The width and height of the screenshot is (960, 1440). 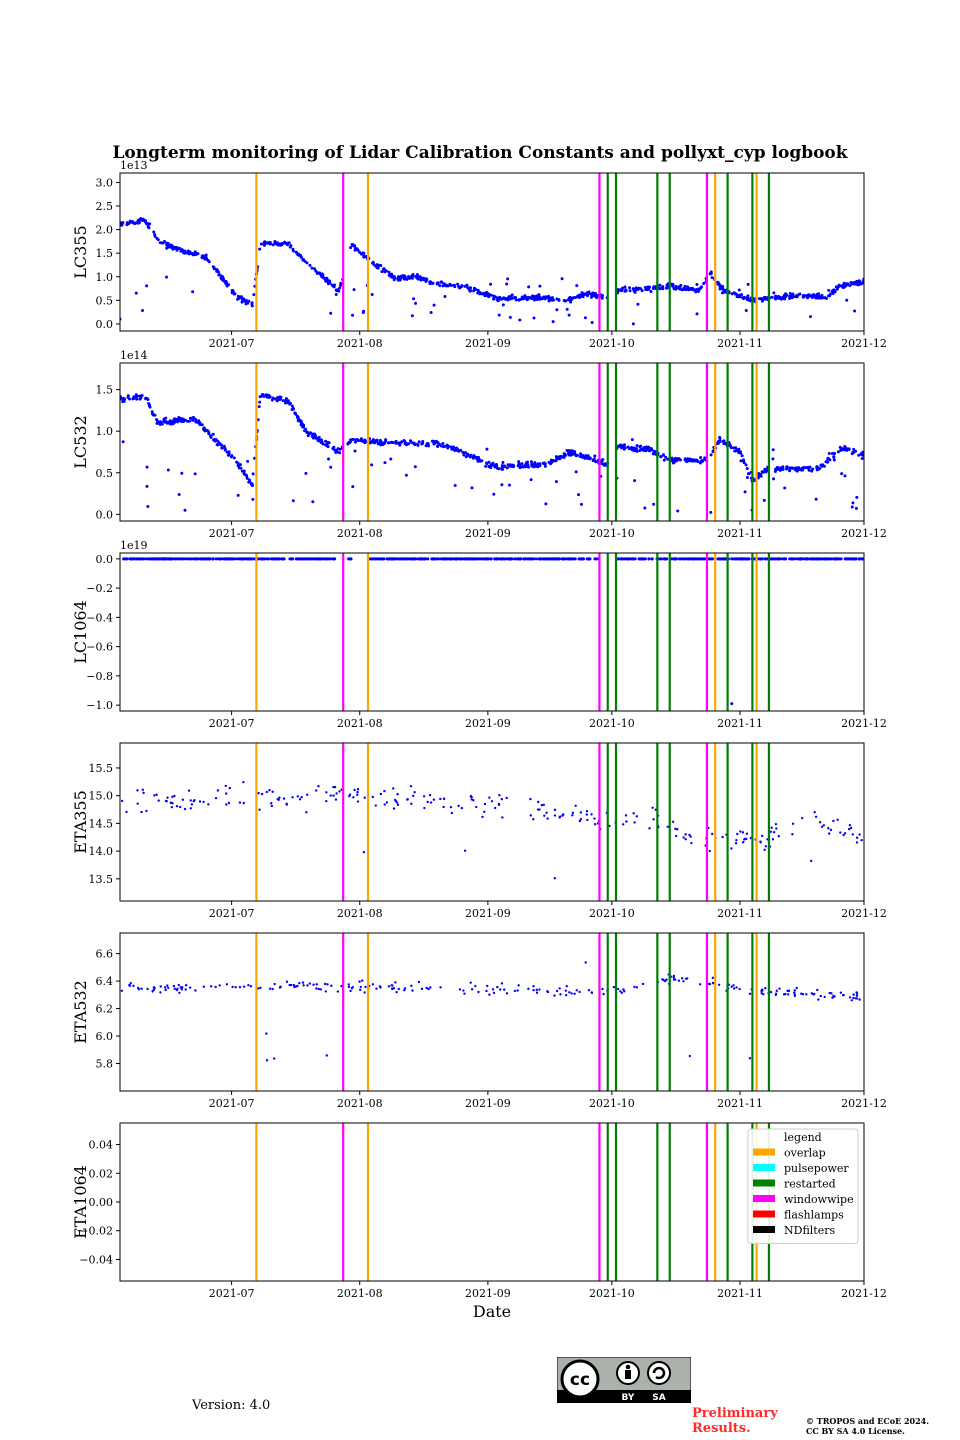 What do you see at coordinates (360, 533) in the screenshot?
I see `x-tick-label: 2021-08` at bounding box center [360, 533].